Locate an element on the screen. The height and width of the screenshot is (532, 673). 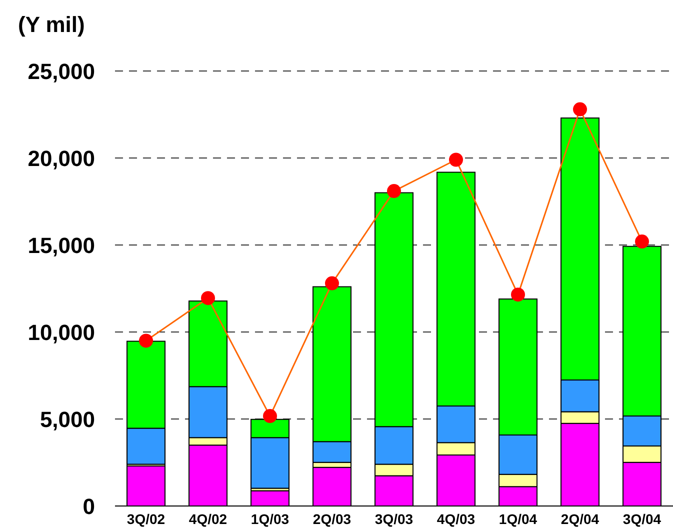
y-tick-label: 15,000 is located at coordinates (61, 245).